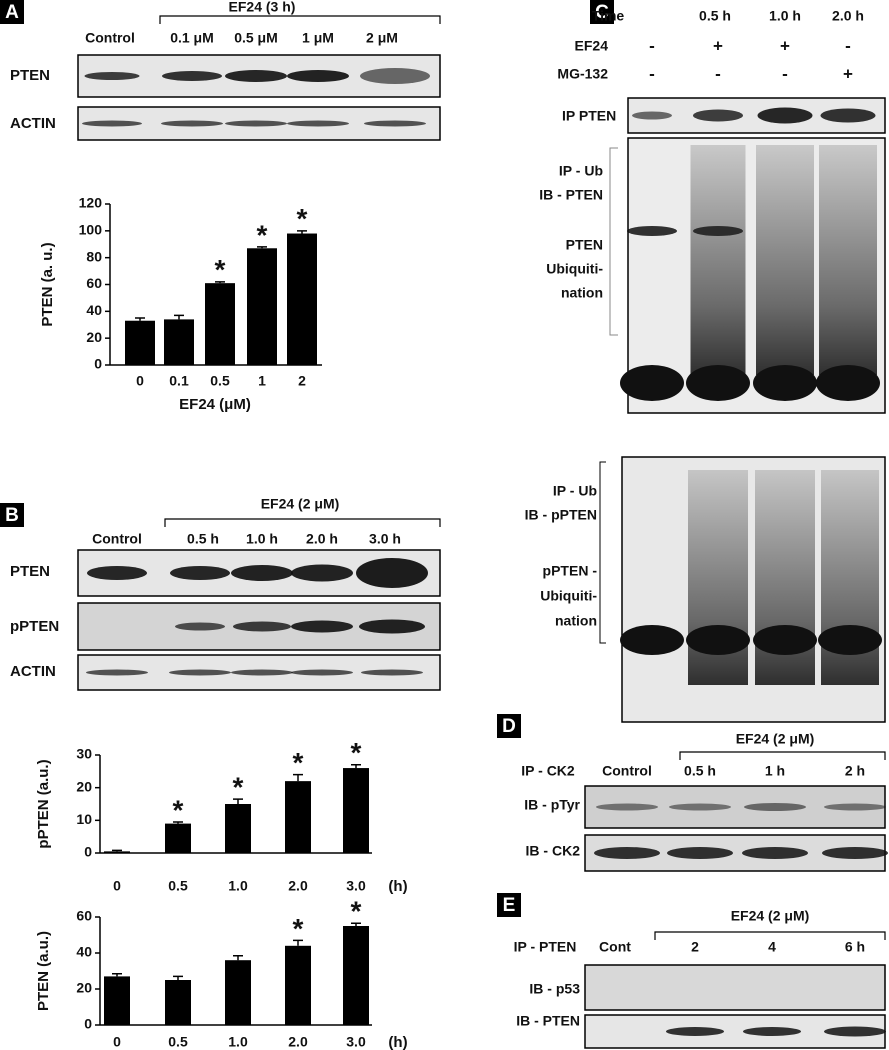  What do you see at coordinates (589, 116) in the screenshot?
I see `blot-label: IP PTEN` at bounding box center [589, 116].